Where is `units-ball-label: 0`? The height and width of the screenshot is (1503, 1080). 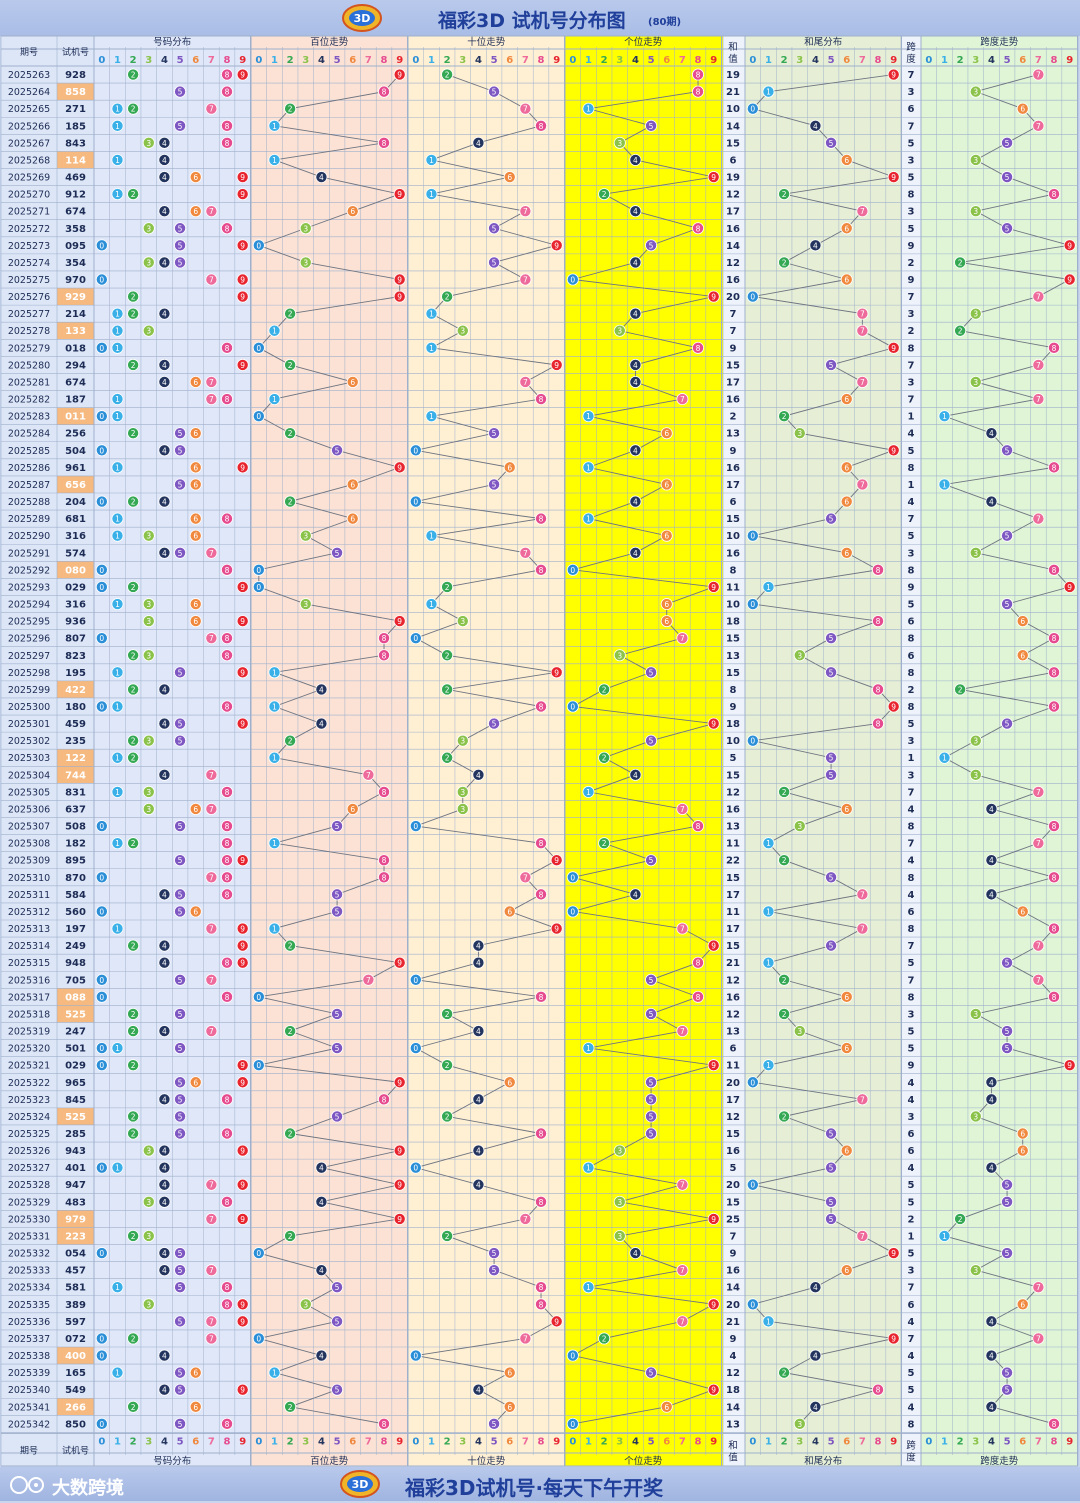
units-ball-label: 0 is located at coordinates (572, 1356).